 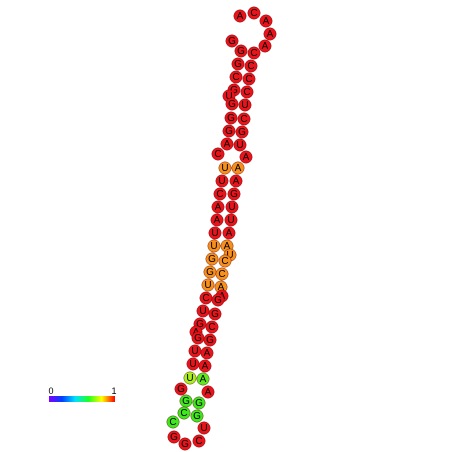 What do you see at coordinates (82, 399) in the screenshot?
I see `color-scale` at bounding box center [82, 399].